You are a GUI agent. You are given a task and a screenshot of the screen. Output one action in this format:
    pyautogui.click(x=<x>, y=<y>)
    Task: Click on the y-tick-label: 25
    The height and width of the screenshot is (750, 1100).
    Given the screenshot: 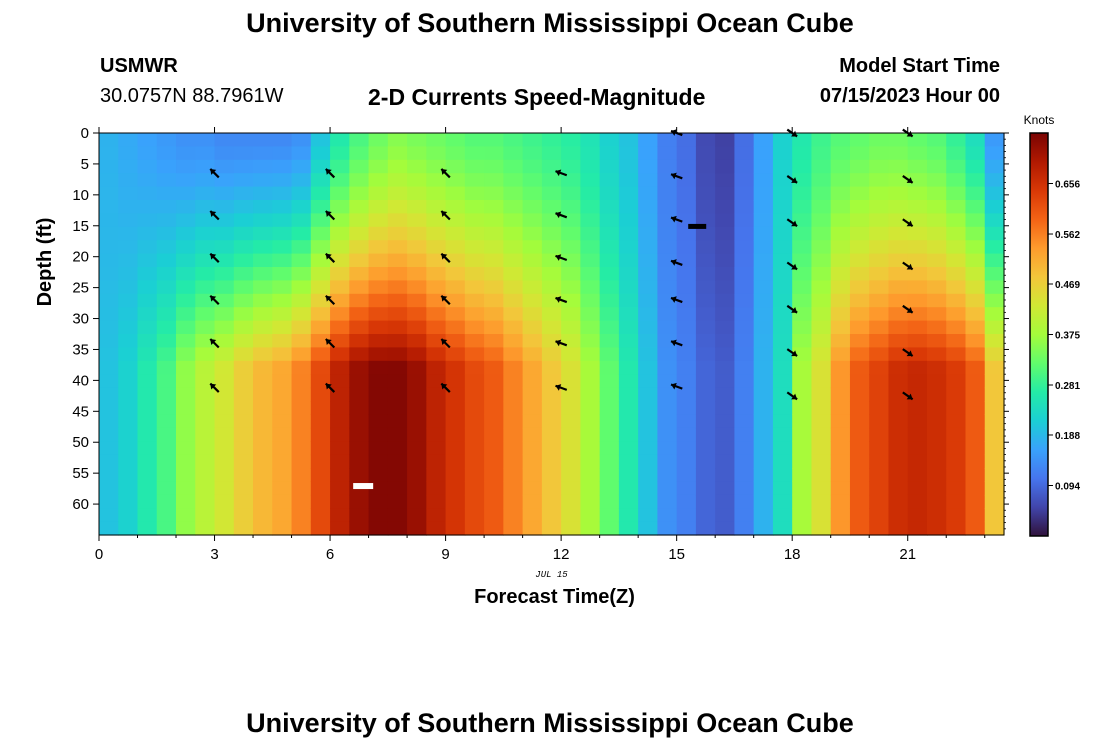 What is the action you would take?
    pyautogui.click(x=80, y=288)
    